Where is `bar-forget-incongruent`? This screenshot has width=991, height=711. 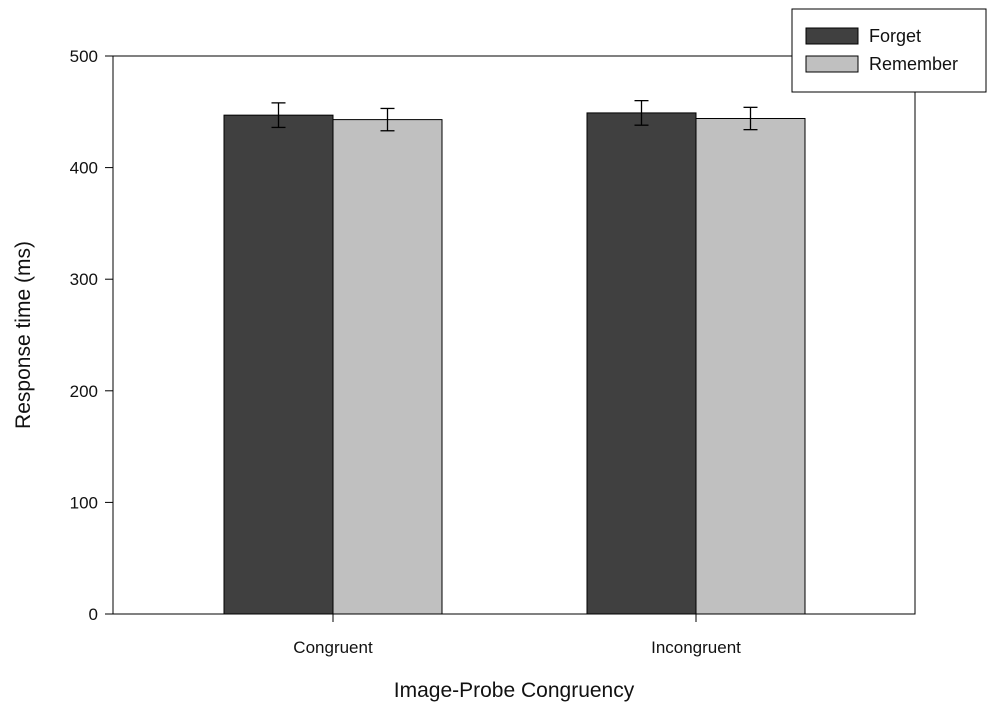
bar-forget-incongruent is located at coordinates (641, 363).